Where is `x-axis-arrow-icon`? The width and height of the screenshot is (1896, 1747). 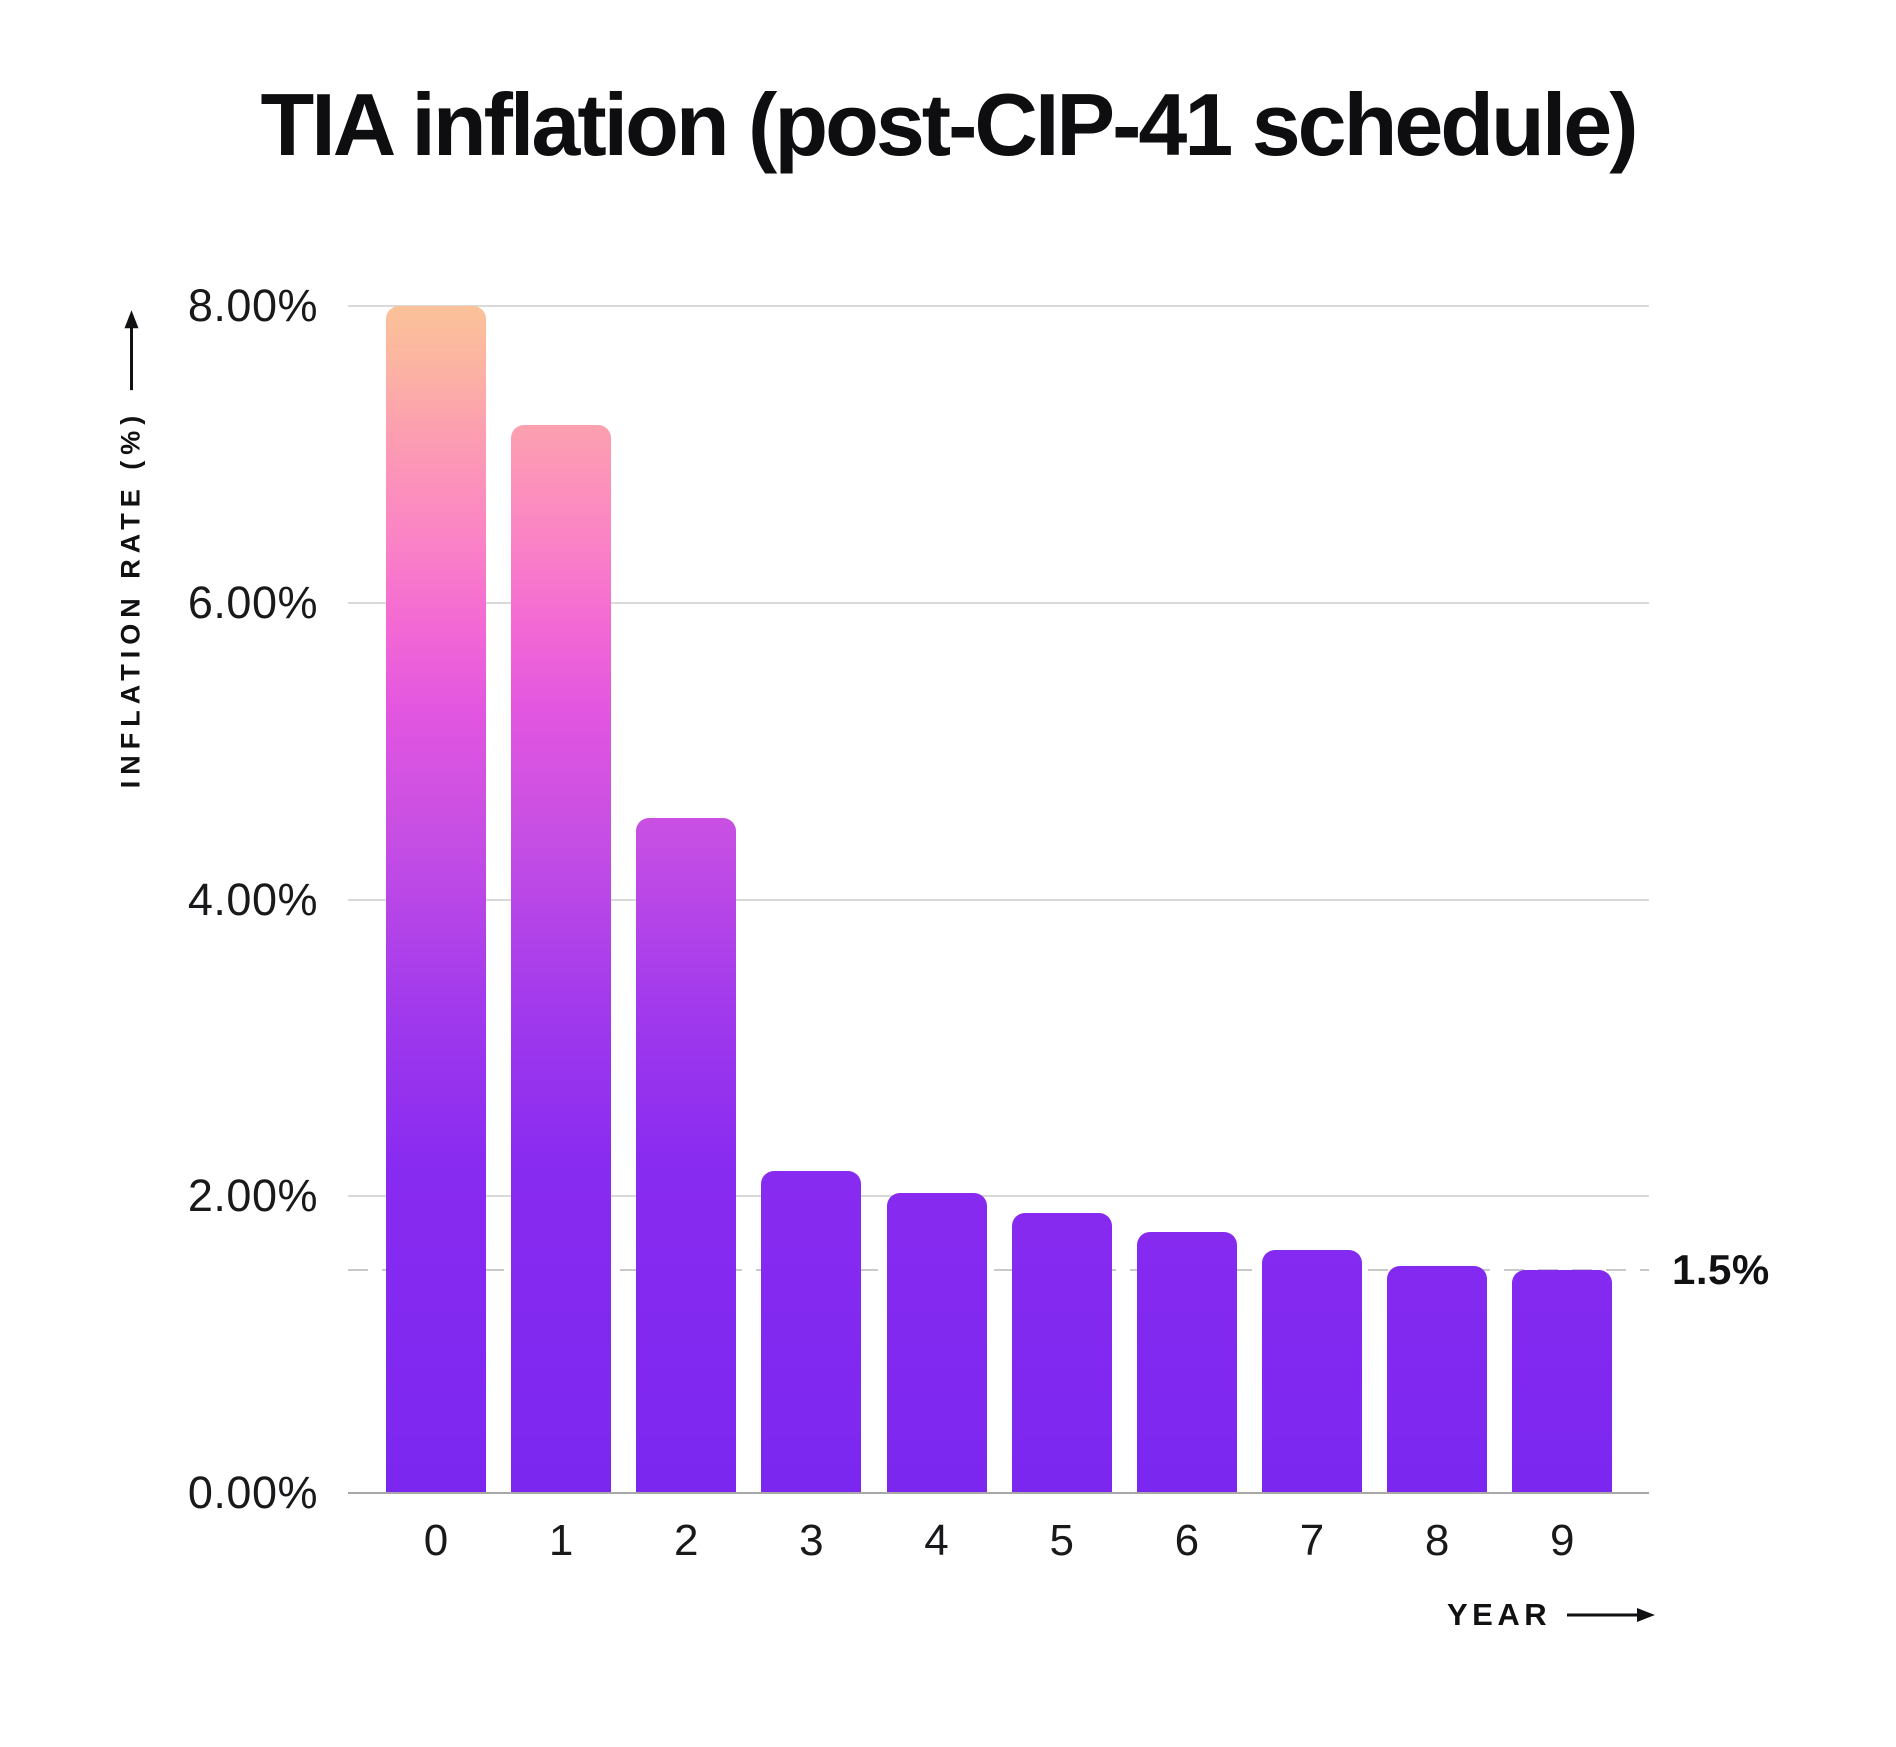
x-axis-arrow-icon is located at coordinates (1611, 1615).